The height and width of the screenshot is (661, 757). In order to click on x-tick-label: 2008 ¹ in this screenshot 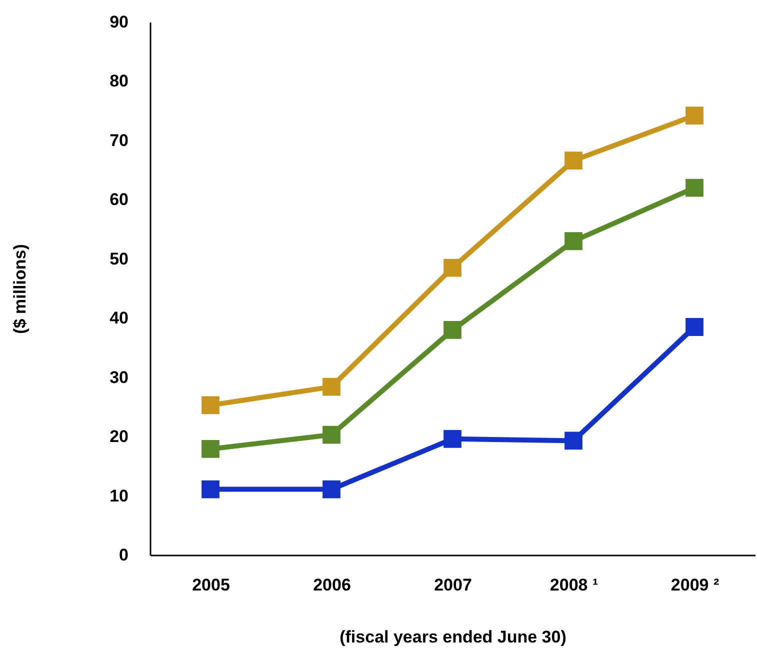, I will do `click(574, 585)`.